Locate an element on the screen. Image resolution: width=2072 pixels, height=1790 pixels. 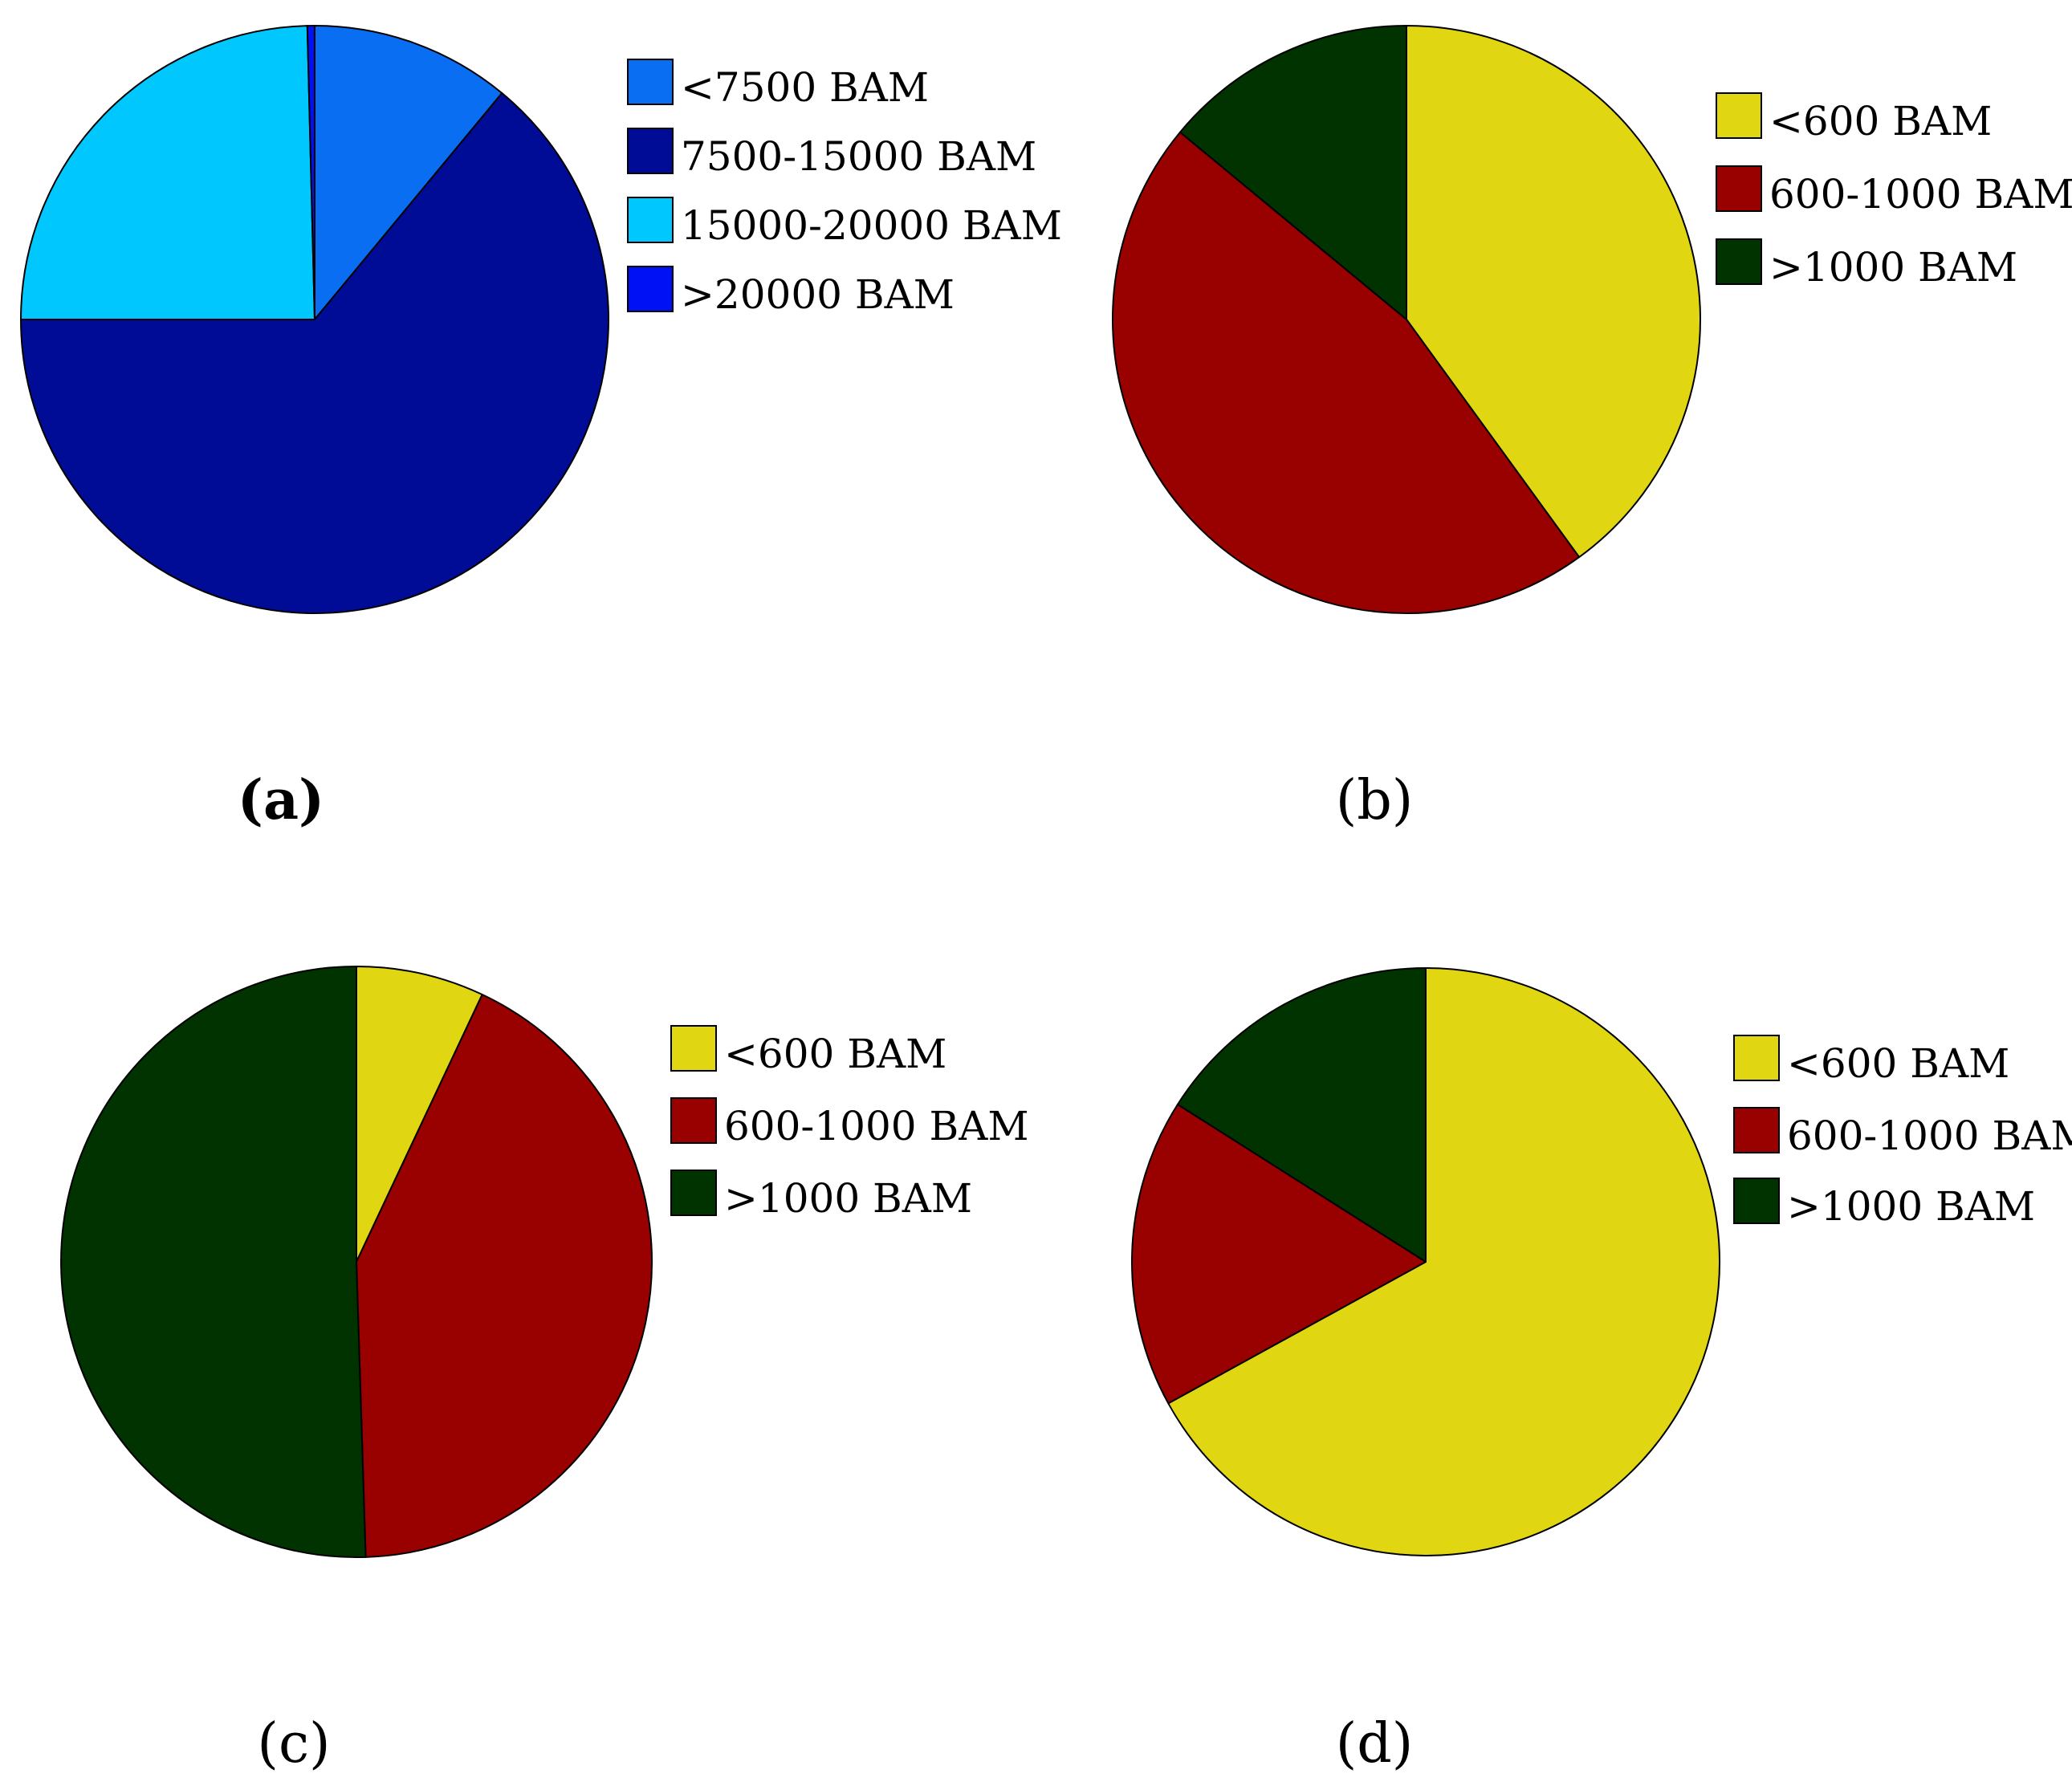
legend-b: <600 BAM 600-1000 BAM >1000 BAM is located at coordinates (1894, 191).